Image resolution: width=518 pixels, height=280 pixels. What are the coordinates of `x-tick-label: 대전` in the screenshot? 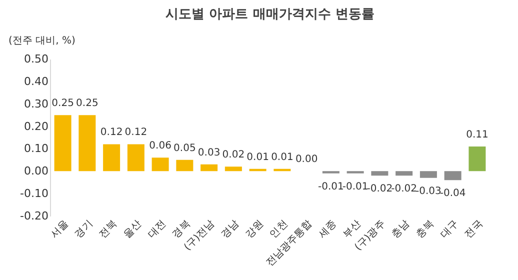 It's located at (157, 229).